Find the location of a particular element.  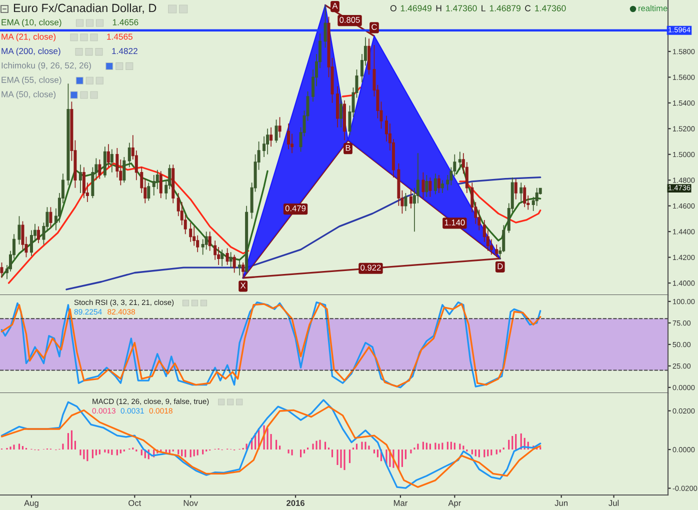

data-label: C is located at coordinates (374, 27).